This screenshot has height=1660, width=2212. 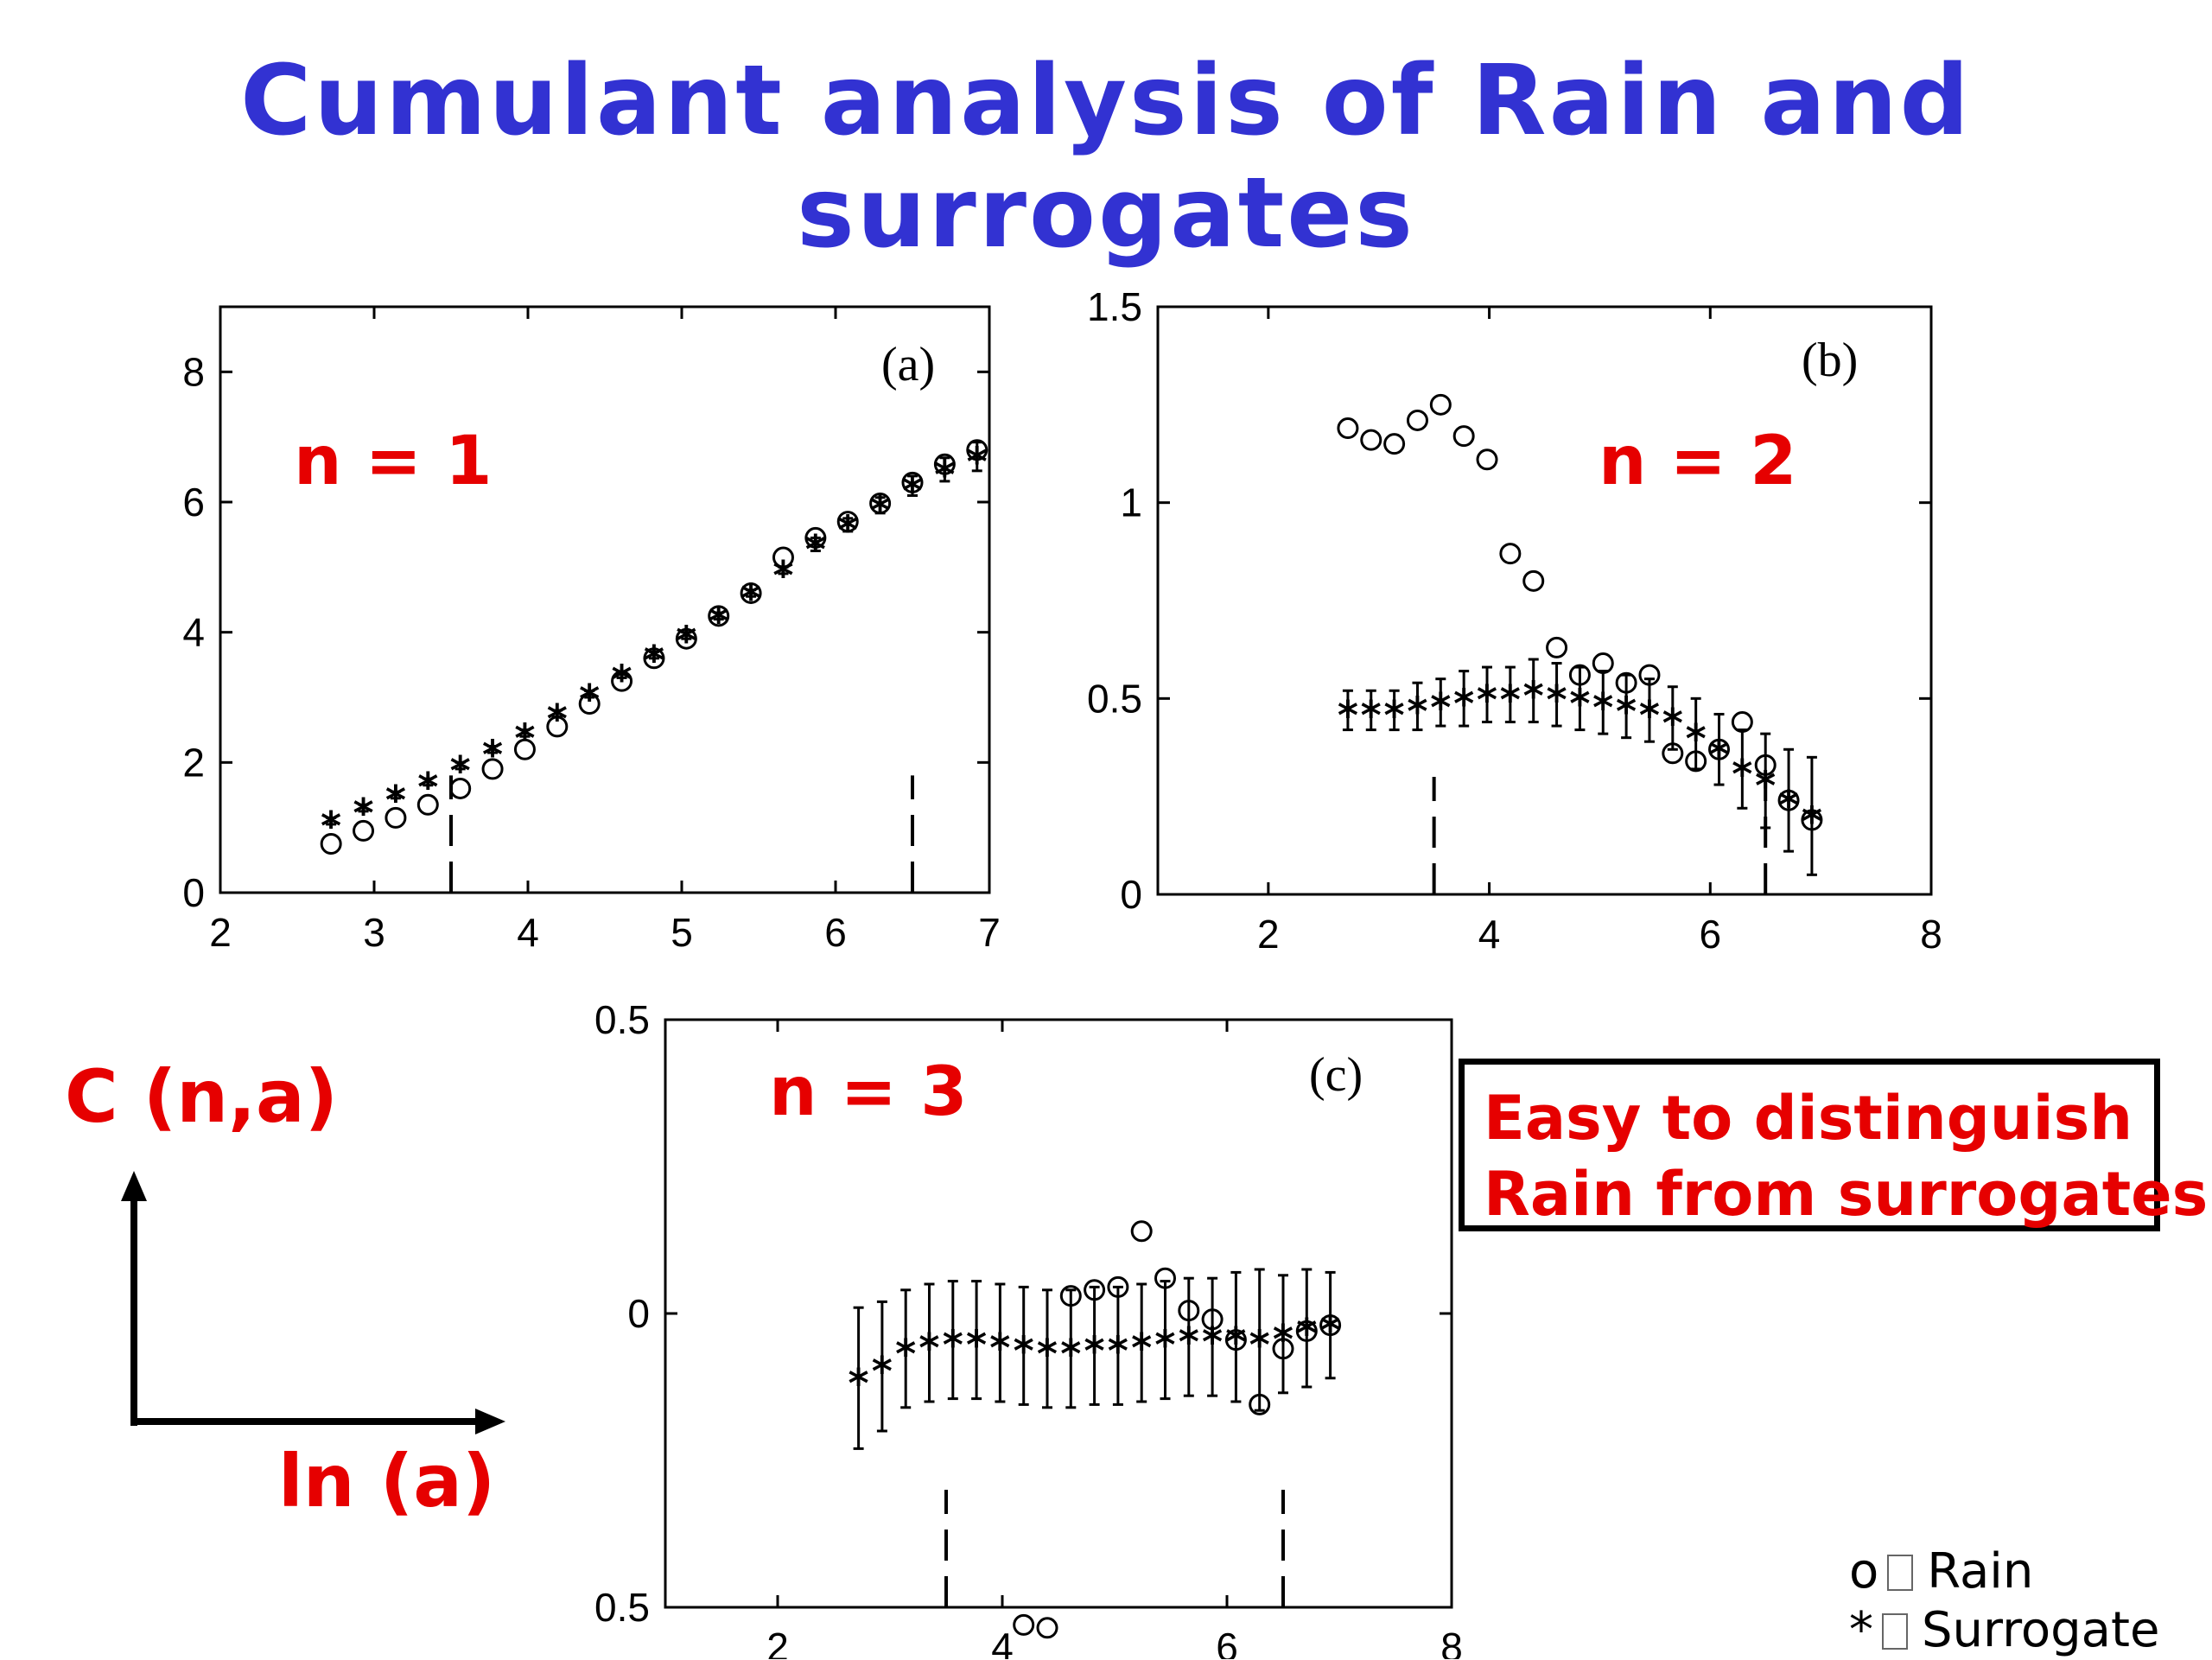 What do you see at coordinates (868, 1092) in the screenshot?
I see `panel-c-annotation: n = 3` at bounding box center [868, 1092].